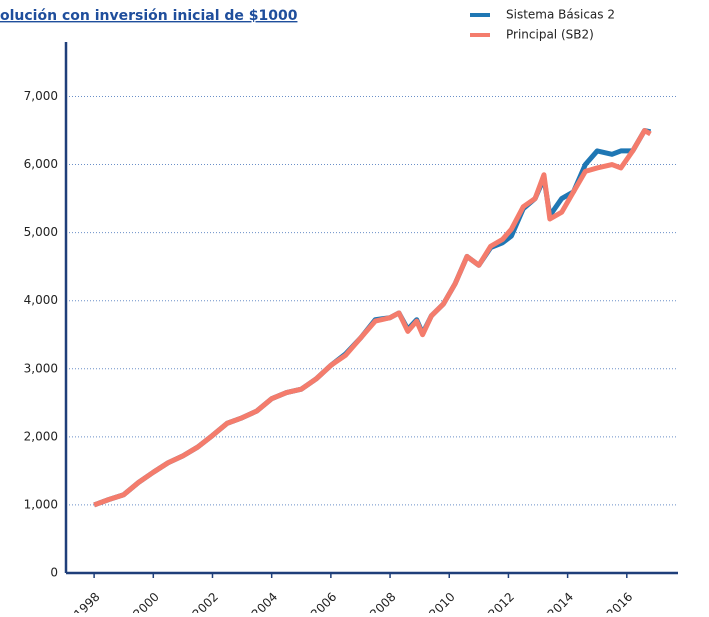 The height and width of the screenshot is (617, 709). Describe the element at coordinates (205, 601) in the screenshot. I see `x-tick-label: 2002` at that location.